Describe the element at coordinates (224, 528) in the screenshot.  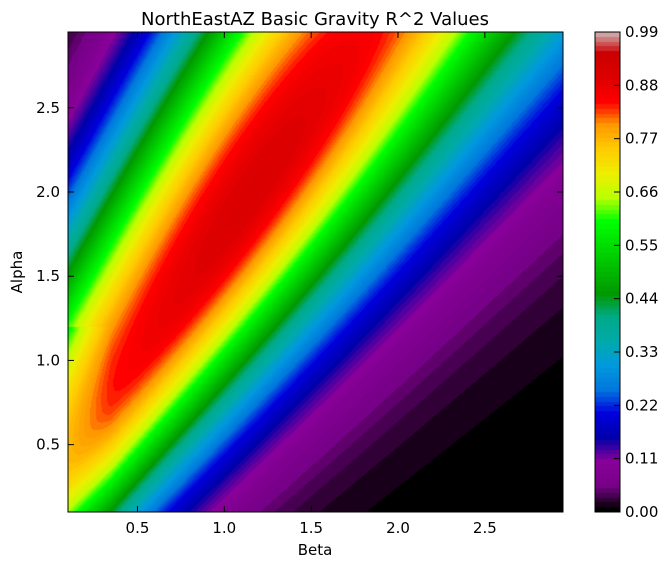
I see `x-tick-label: 1.0` at that location.